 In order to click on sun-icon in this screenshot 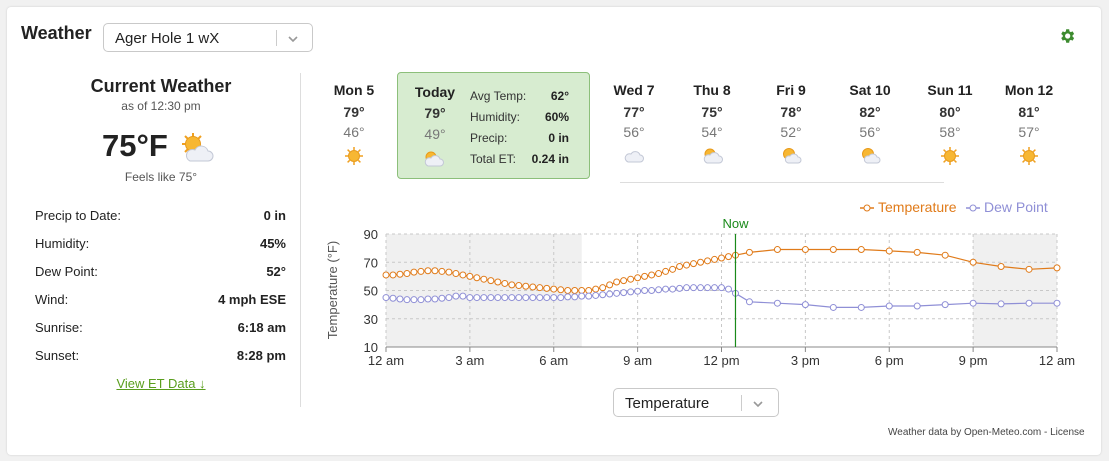, I will do `click(354, 156)`.